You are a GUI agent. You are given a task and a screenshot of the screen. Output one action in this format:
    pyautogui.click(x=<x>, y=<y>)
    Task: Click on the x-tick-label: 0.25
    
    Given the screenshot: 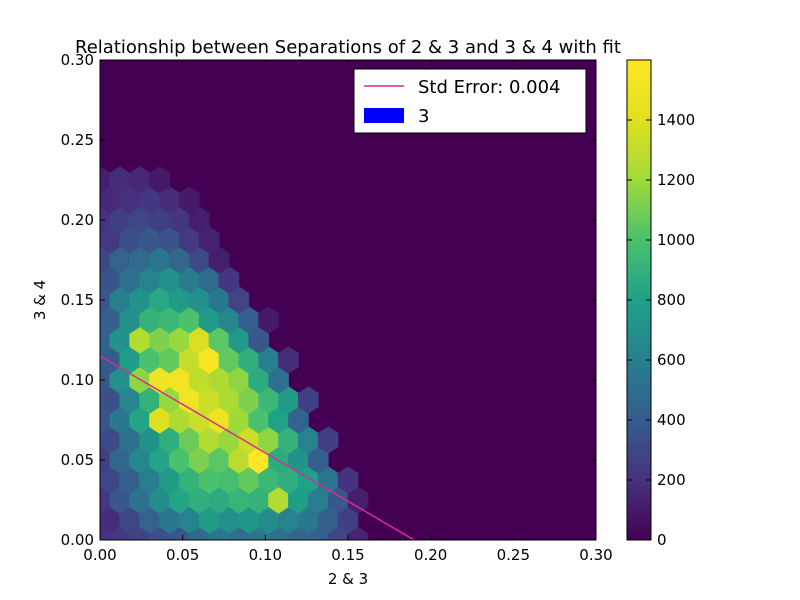 What is the action you would take?
    pyautogui.click(x=513, y=555)
    